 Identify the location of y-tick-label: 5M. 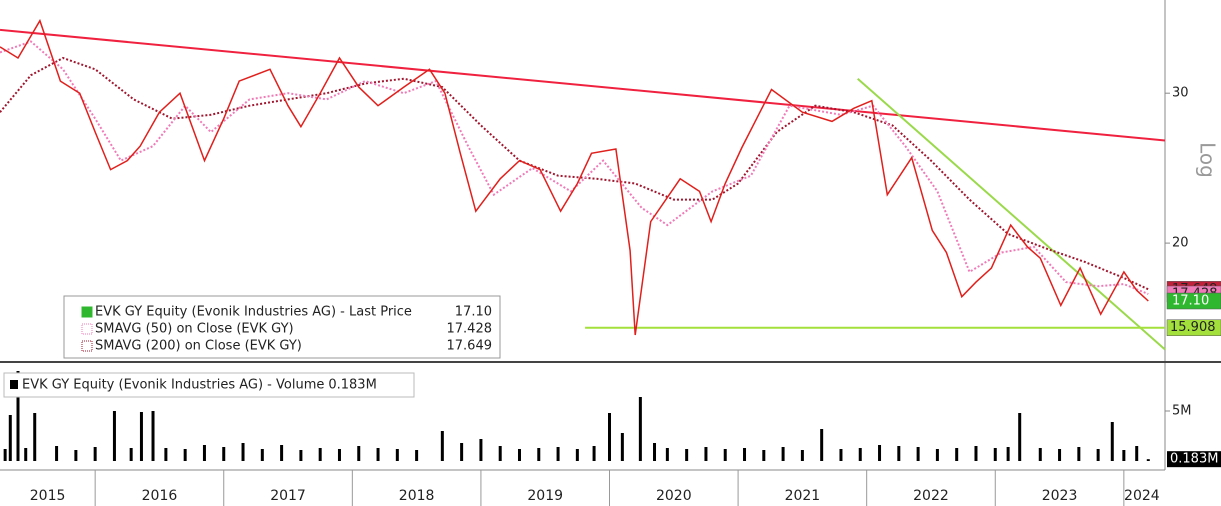
(1182, 411).